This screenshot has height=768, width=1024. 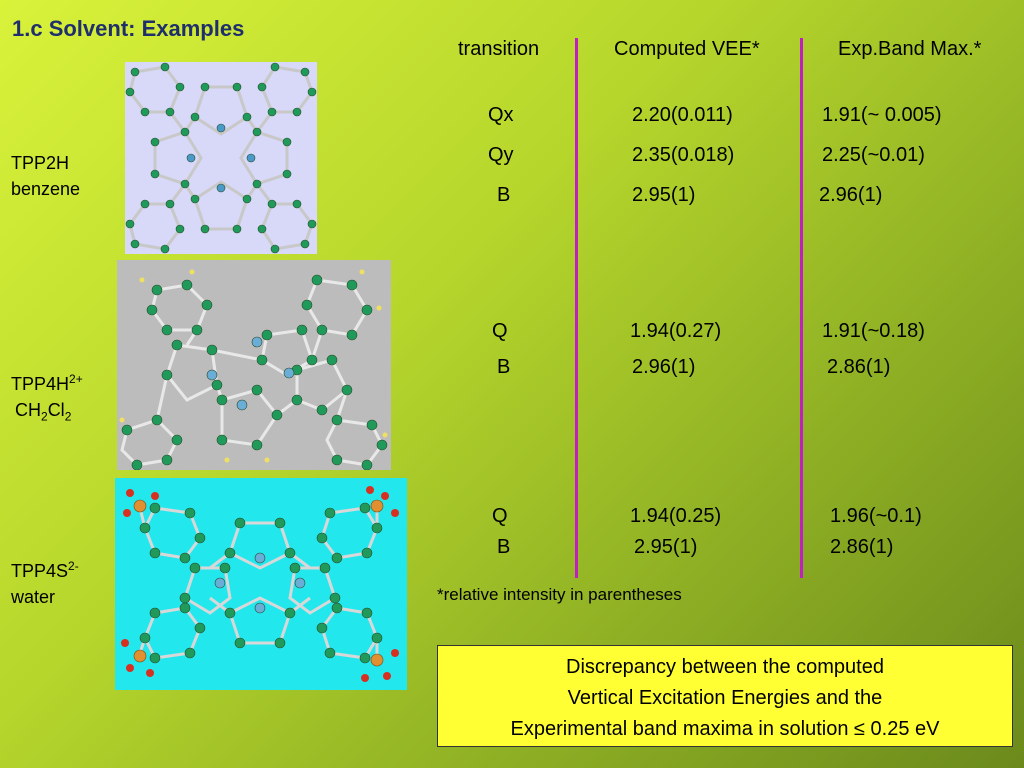 I want to click on row-3-experimental: 2.96(1), so click(x=851, y=195).